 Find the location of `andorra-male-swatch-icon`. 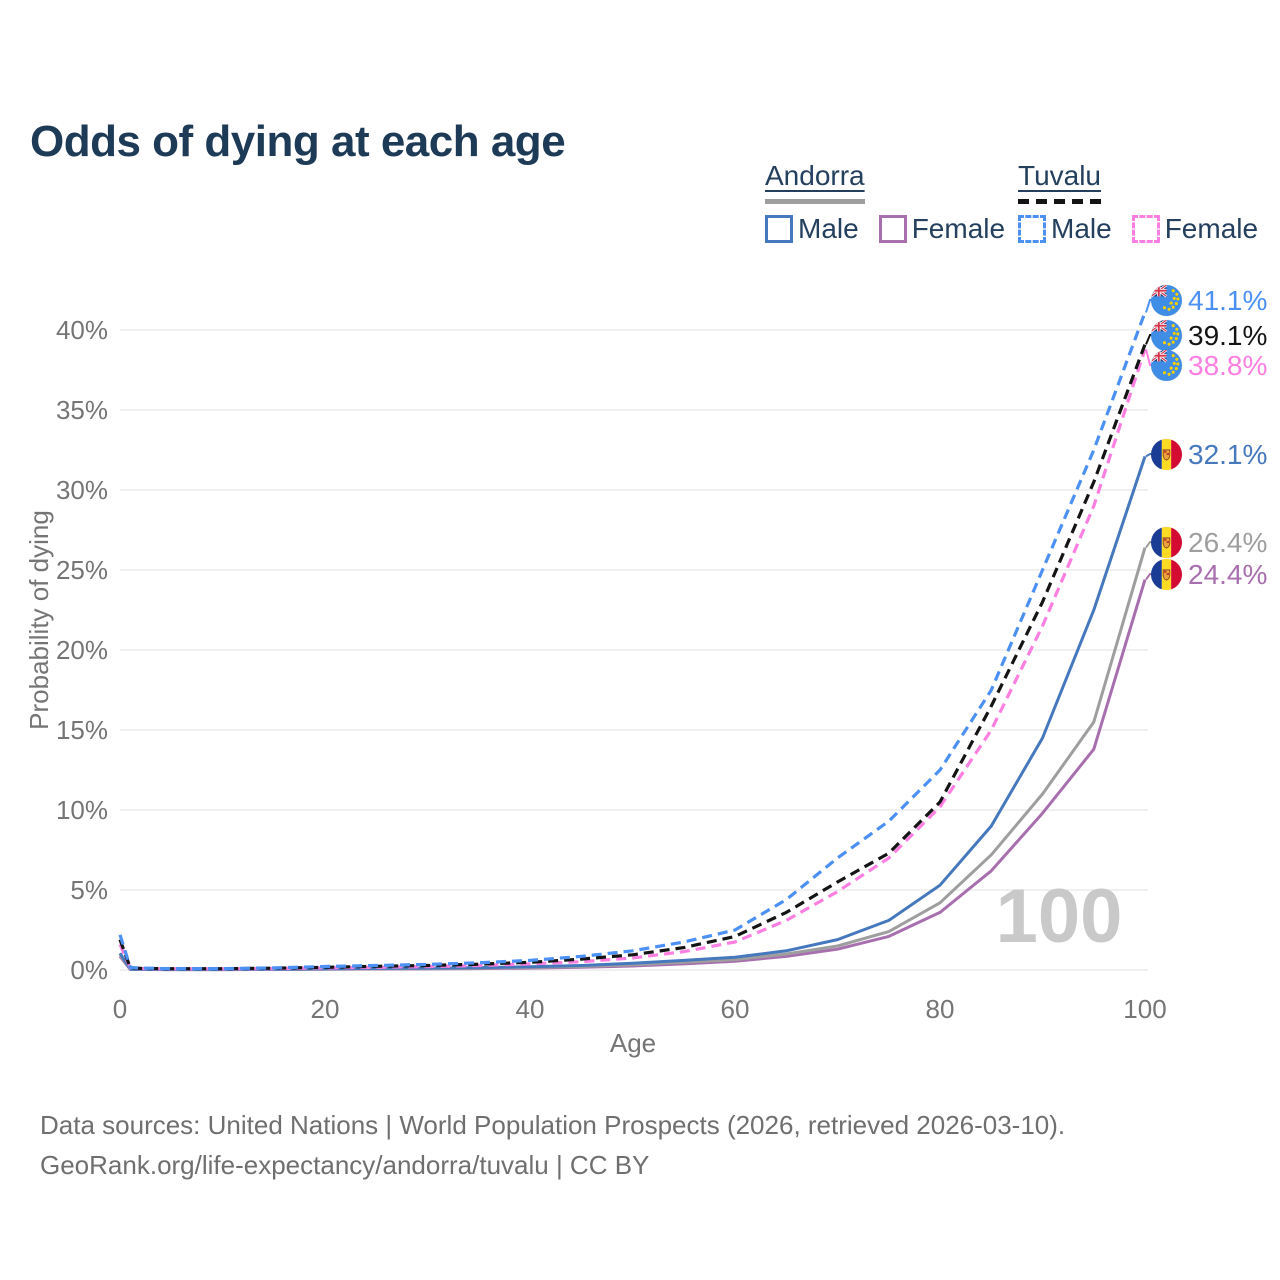

andorra-male-swatch-icon is located at coordinates (779, 229).